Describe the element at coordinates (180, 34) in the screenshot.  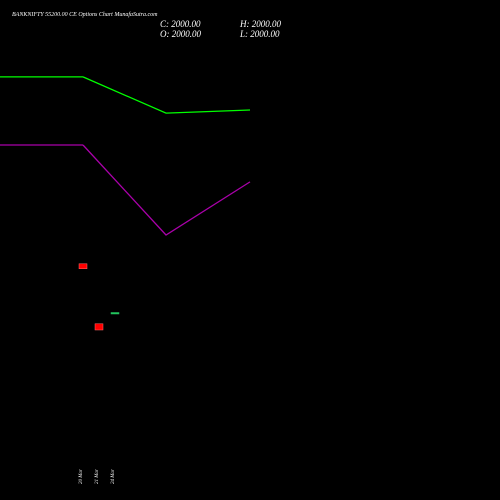
I see `info-open: O: 2000.00` at that location.